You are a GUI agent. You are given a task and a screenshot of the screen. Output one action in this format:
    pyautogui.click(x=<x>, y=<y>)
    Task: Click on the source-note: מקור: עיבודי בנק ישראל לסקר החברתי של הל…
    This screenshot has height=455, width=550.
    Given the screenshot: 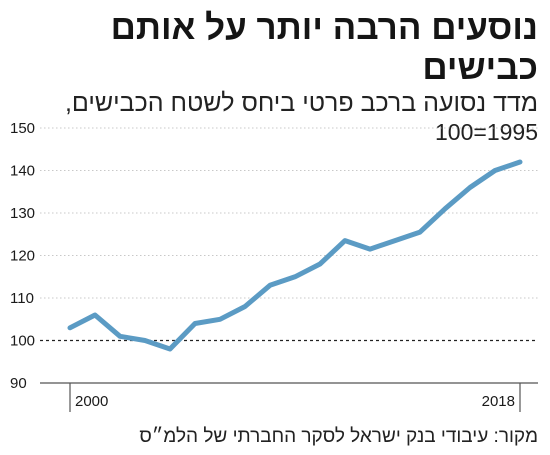 What is the action you would take?
    pyautogui.click(x=338, y=436)
    